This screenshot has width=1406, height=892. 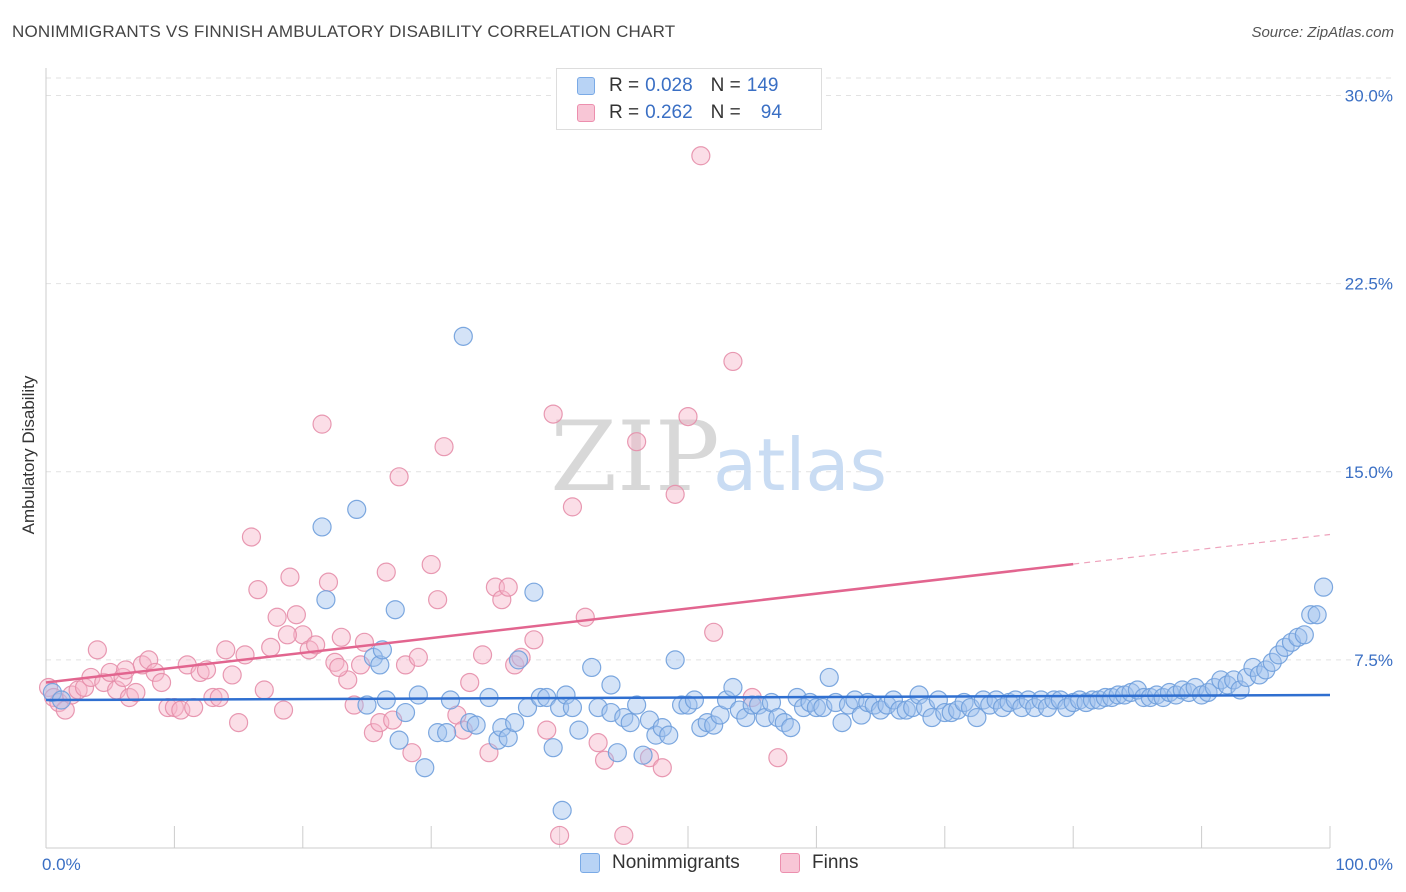 What do you see at coordinates (28, 454) in the screenshot?
I see `y-axis-title: Ambulatory Disability` at bounding box center [28, 454].